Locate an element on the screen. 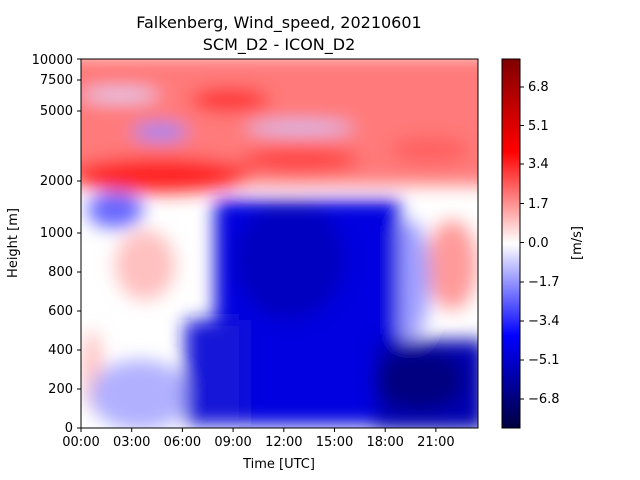 The image size is (640, 480). x-tick-label: 00:00 is located at coordinates (80, 442).